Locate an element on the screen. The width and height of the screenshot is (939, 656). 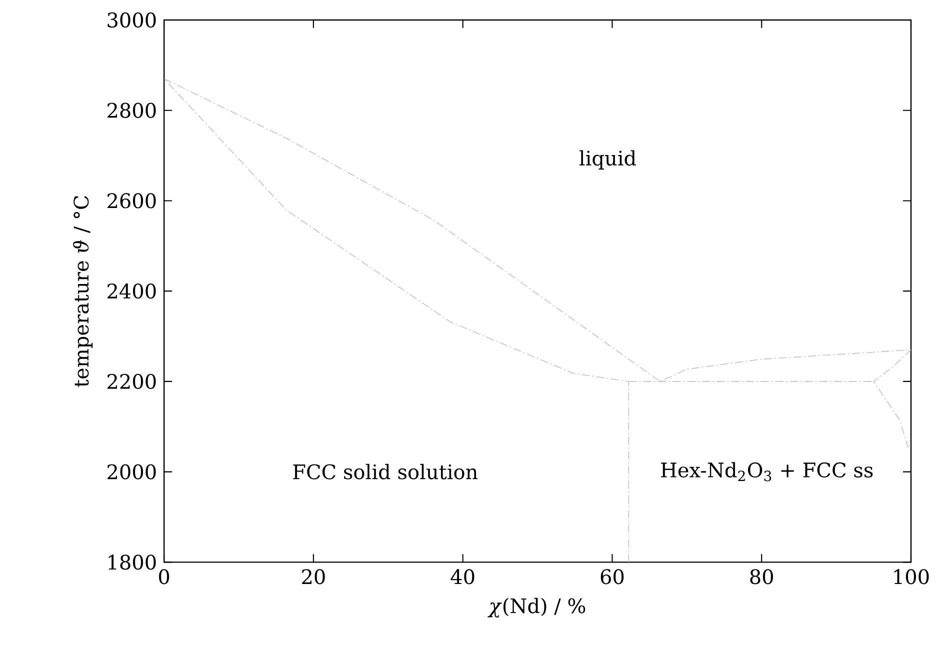
y-tick-label: 2400 is located at coordinates (132, 291).